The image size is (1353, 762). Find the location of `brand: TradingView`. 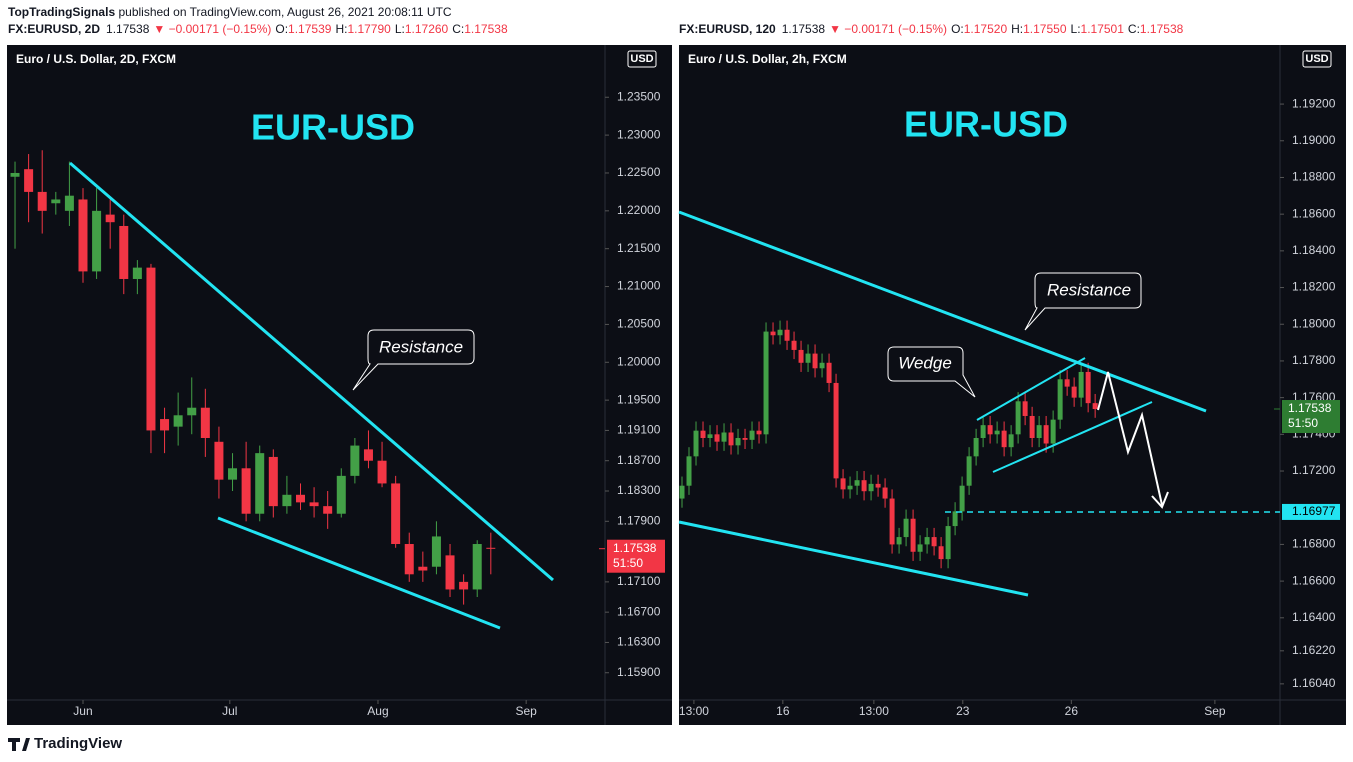

brand: TradingView is located at coordinates (78, 743).